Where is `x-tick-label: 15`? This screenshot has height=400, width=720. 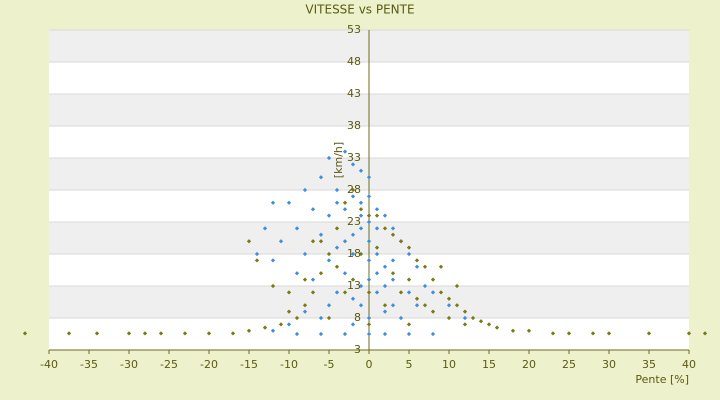
x-tick-label: 15 is located at coordinates (489, 364).